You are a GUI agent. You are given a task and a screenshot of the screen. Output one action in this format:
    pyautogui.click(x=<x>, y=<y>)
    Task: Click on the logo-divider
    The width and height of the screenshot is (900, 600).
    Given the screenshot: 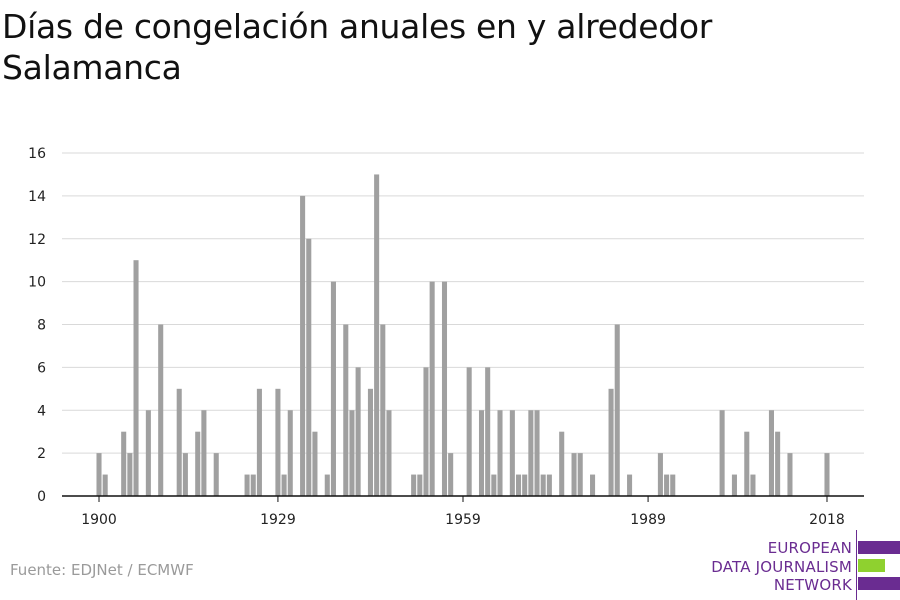 What is the action you would take?
    pyautogui.click(x=856, y=565)
    